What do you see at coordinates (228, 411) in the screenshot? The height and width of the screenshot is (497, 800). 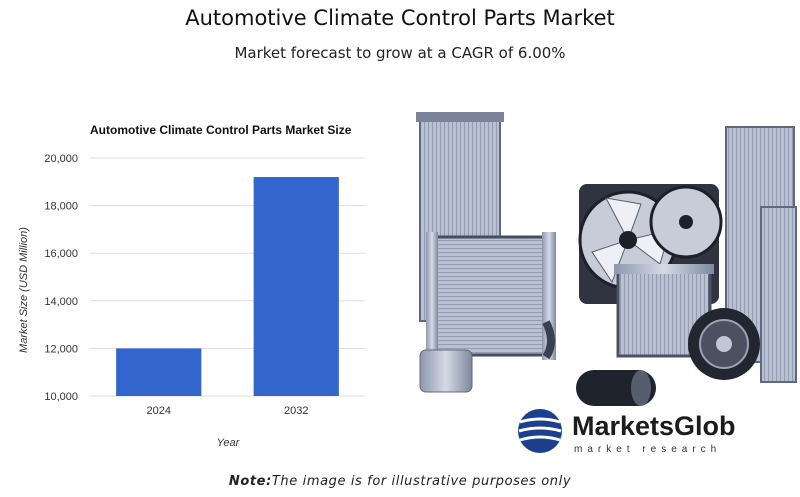 I see `chart-x-ticks: 2024 2032` at bounding box center [228, 411].